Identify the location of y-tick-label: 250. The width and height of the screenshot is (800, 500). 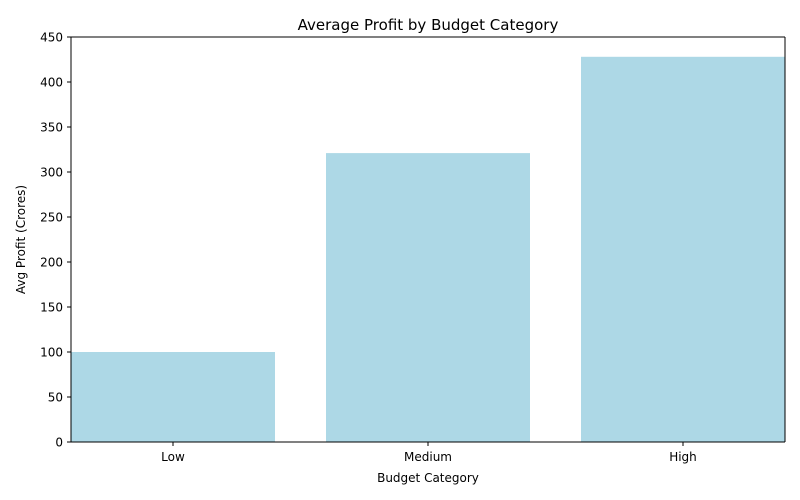
(51, 218).